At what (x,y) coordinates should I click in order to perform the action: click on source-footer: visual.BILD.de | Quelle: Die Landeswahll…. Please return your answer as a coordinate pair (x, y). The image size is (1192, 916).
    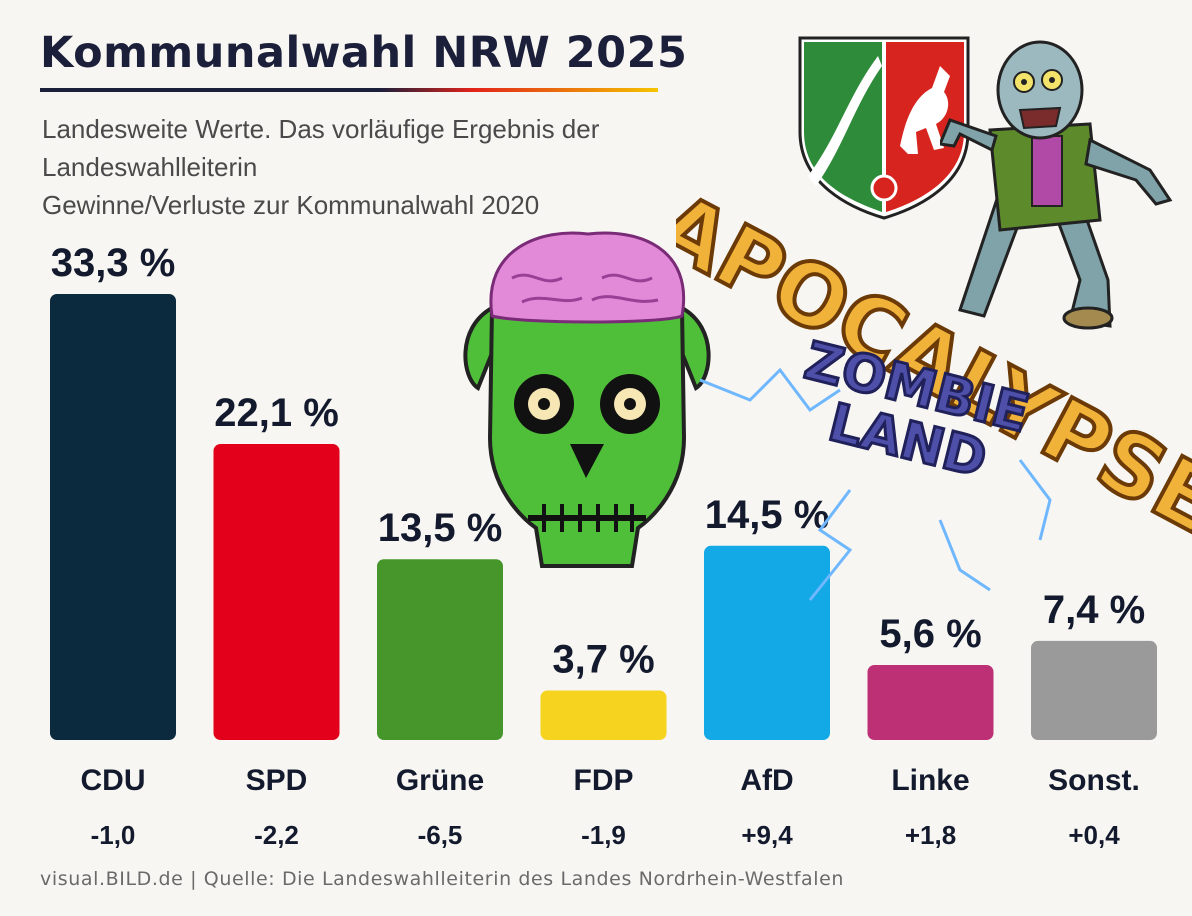
    Looking at the image, I should click on (442, 879).